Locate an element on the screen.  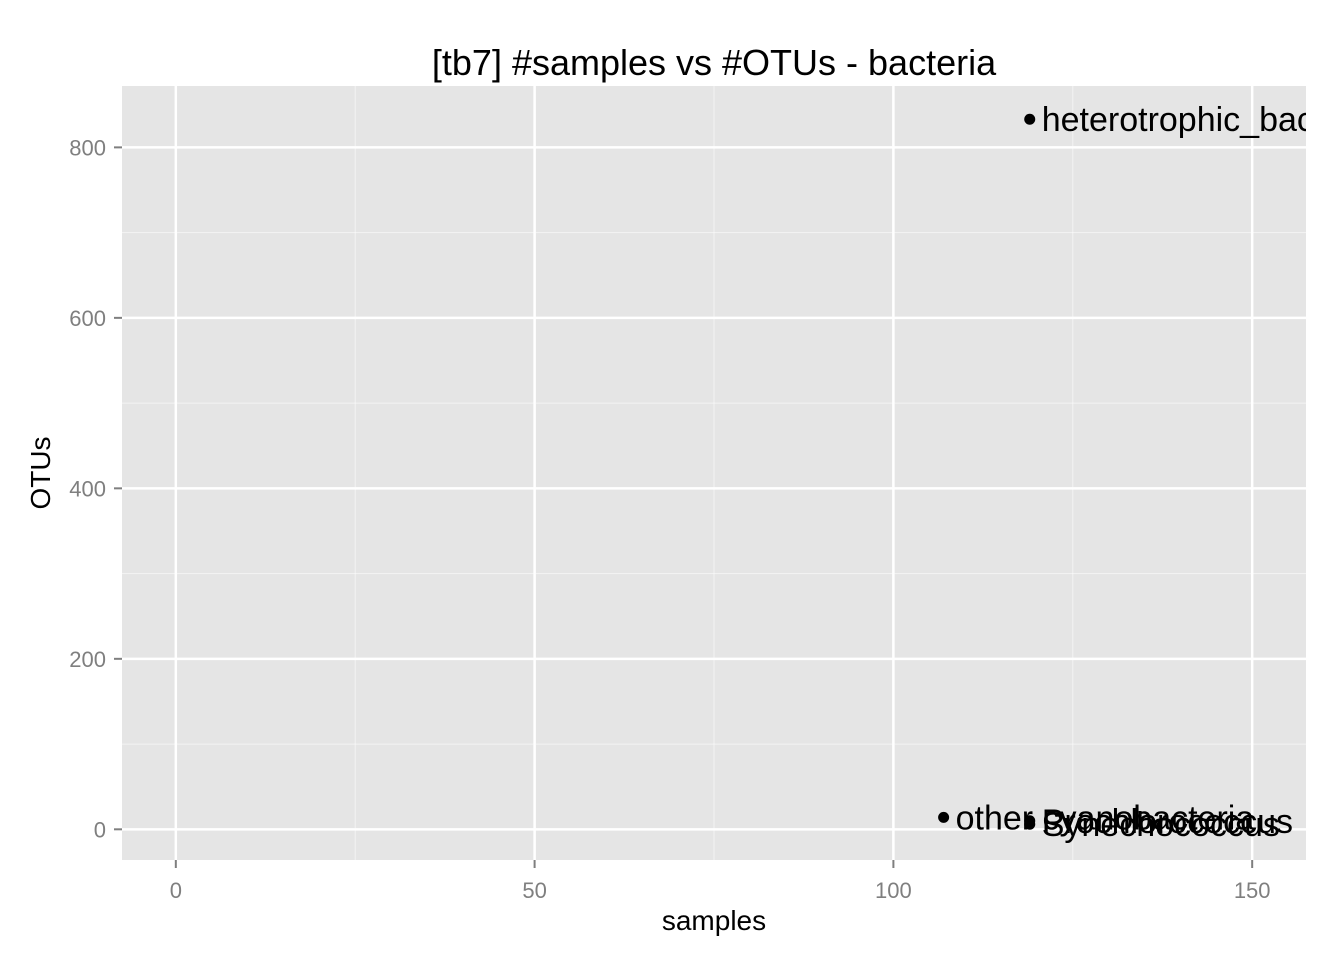
chart-title: [tb7] #samples vs #OTUs - bacteria is located at coordinates (714, 62).